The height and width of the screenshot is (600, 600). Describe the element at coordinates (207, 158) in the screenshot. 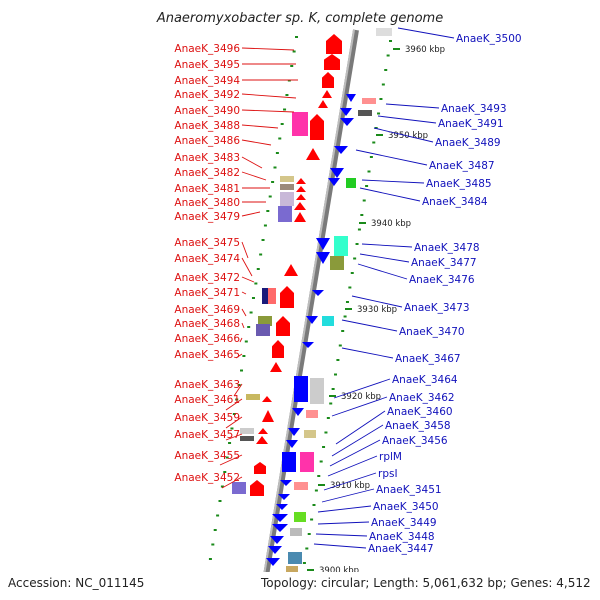

I see `left-label-anaek-3483: AnaeK_3483` at that location.